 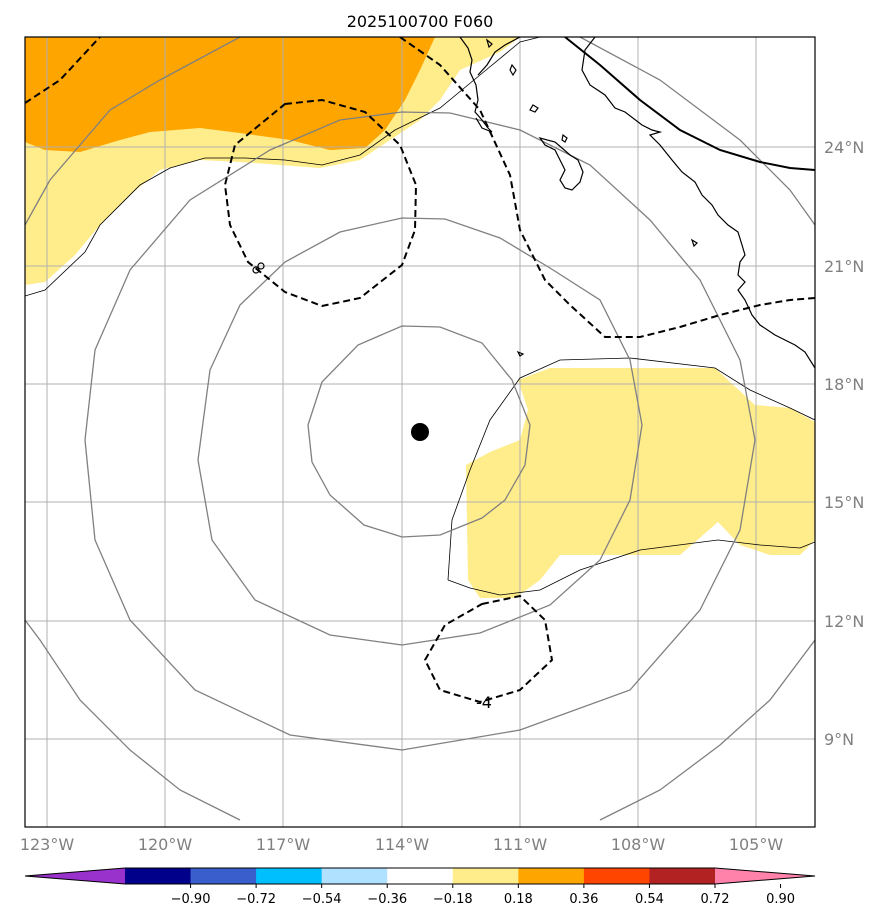 I want to click on lon-label: 114°W, so click(x=402, y=844).